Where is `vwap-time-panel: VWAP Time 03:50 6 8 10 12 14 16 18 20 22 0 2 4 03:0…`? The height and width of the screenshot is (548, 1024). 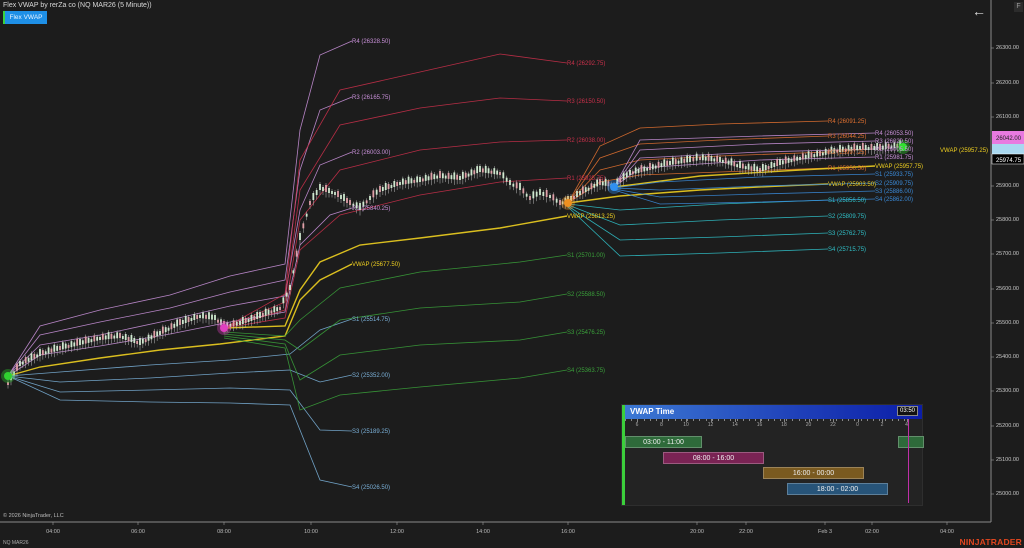
vwap-time-panel: VWAP Time 03:50 6 8 10 12 14 16 18 20 22 0 2 4 03:0… is located at coordinates (772, 455).